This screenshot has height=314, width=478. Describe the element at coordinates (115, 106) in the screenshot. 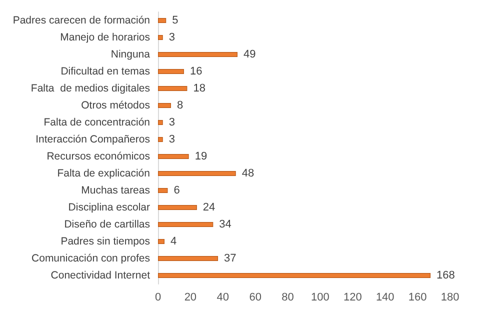

I see `y-tick-label: Otros métodos` at that location.